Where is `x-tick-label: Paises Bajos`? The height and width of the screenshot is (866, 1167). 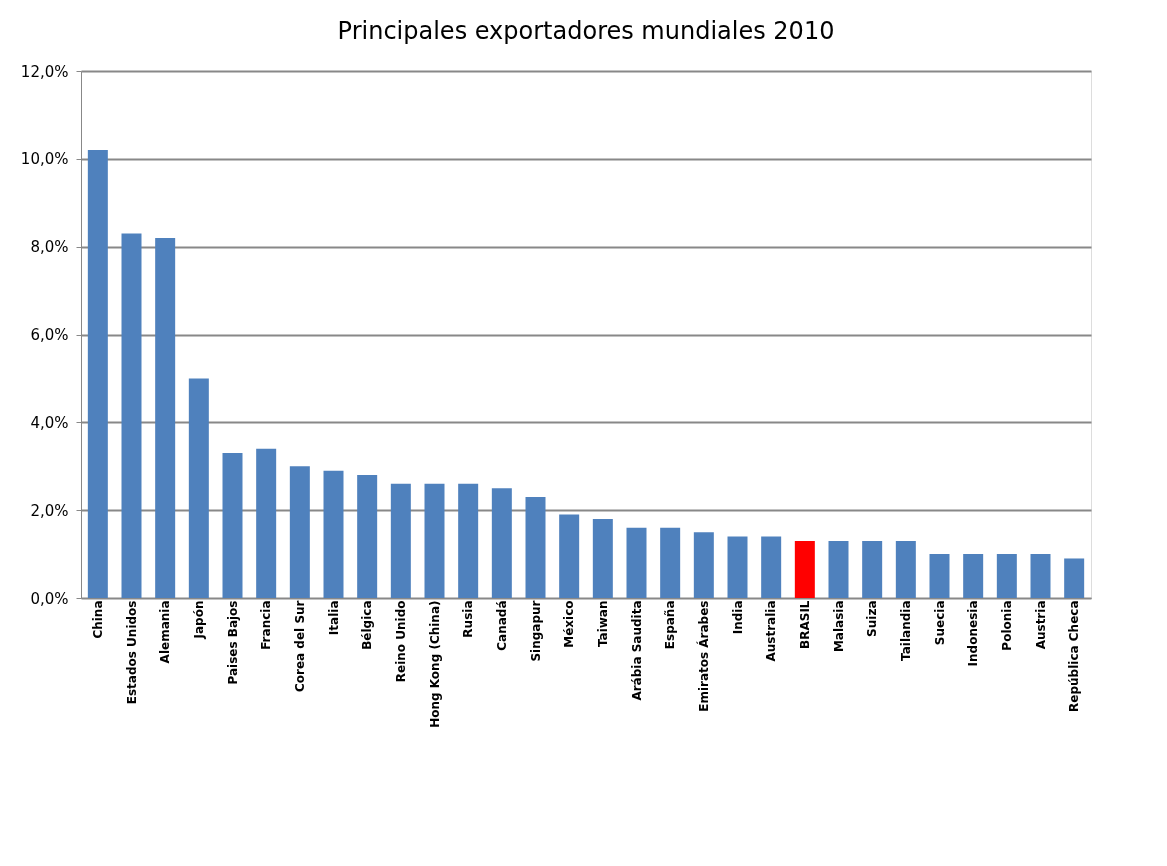 x-tick-label: Paises Bajos is located at coordinates (232, 642).